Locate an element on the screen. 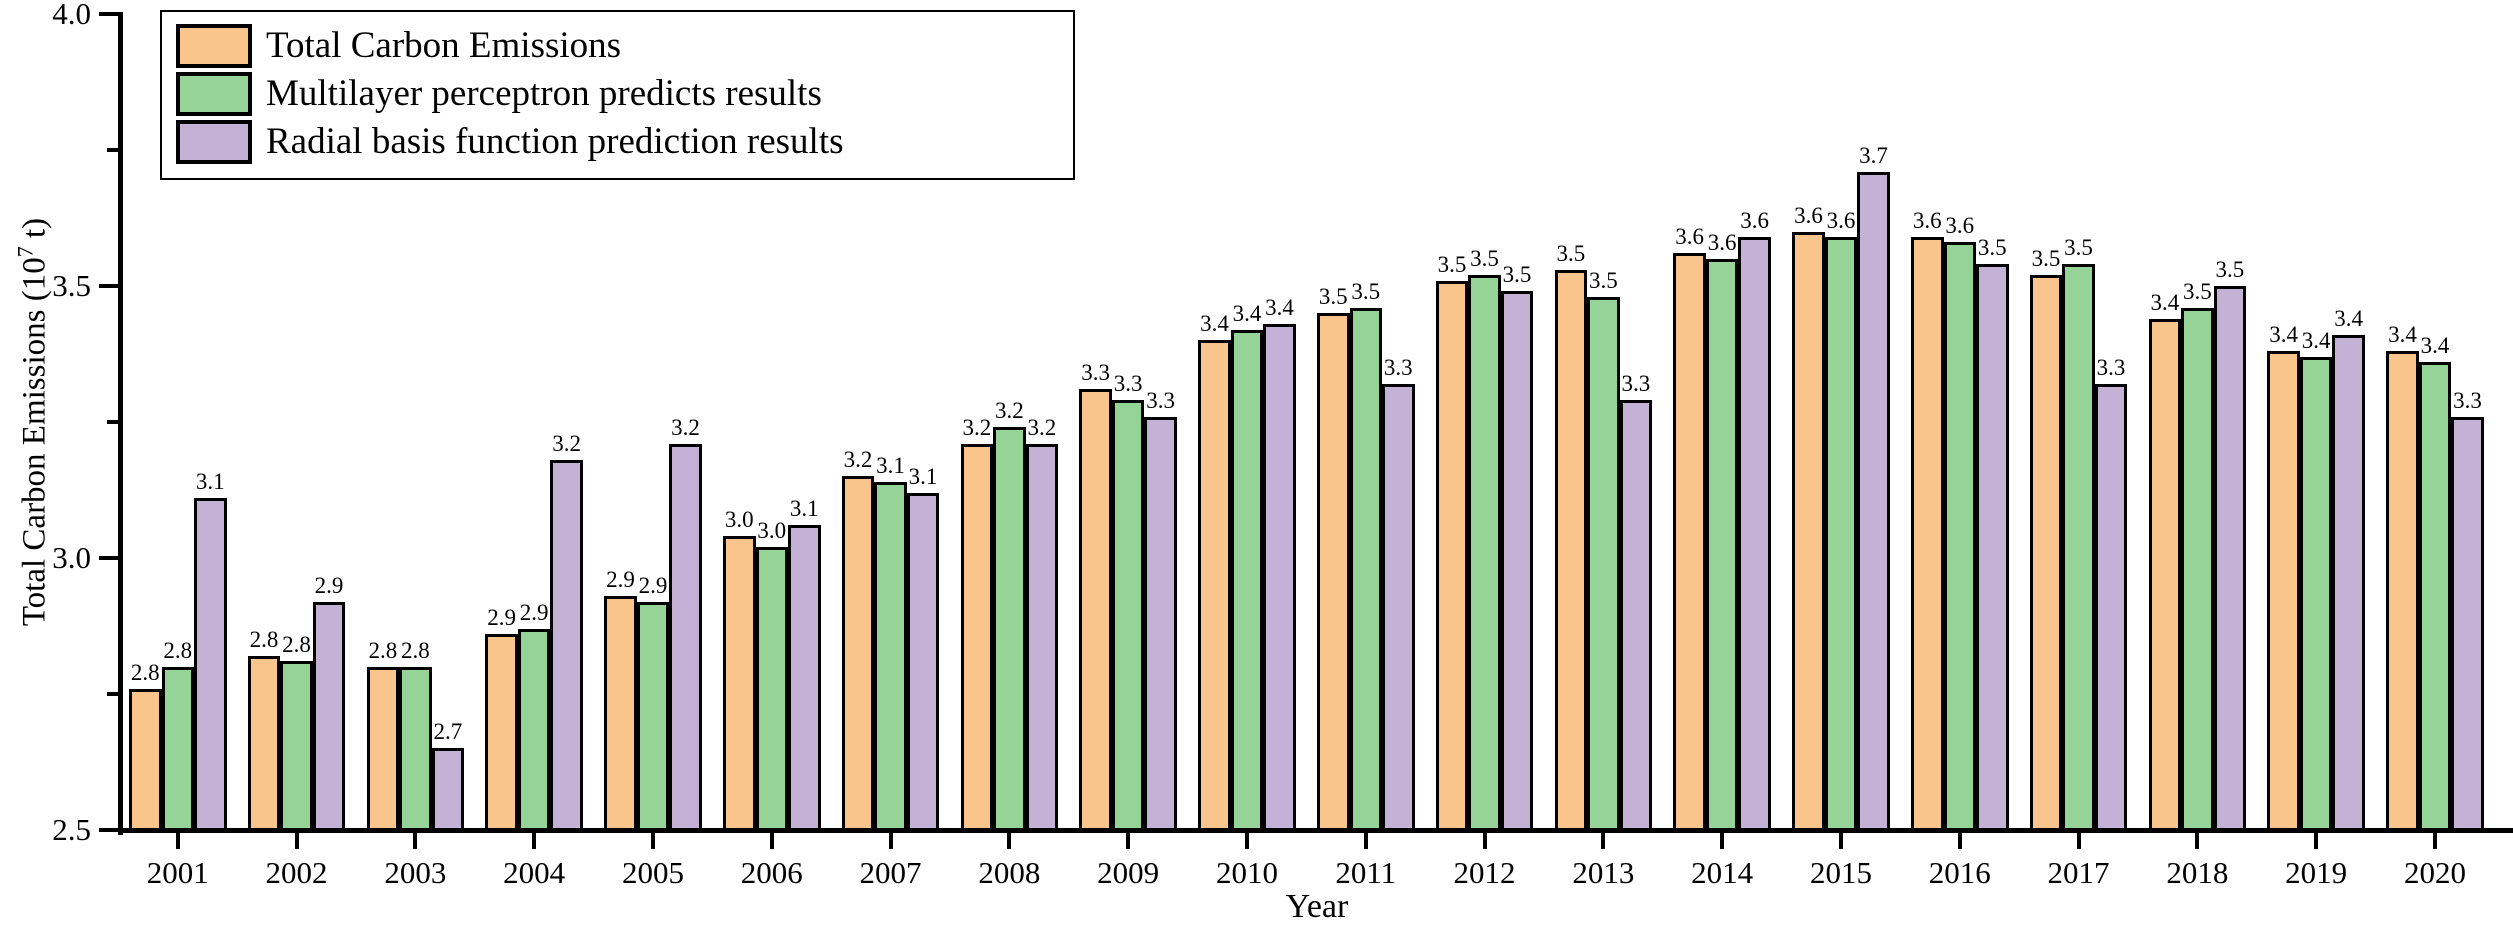  legend-label: Radial basis function prediction results is located at coordinates (555, 141).